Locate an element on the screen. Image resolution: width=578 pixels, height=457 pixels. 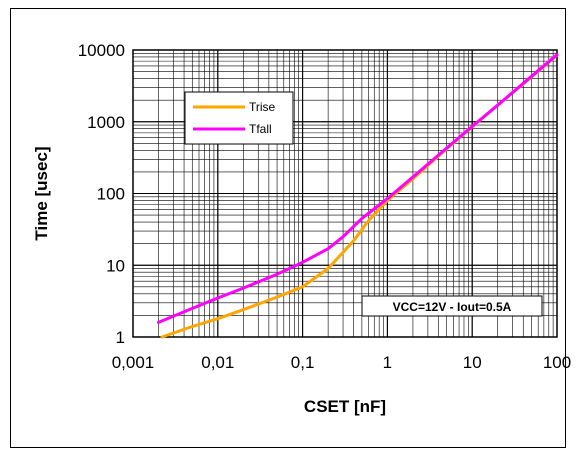
x-tick-label: 10 is located at coordinates (472, 362).